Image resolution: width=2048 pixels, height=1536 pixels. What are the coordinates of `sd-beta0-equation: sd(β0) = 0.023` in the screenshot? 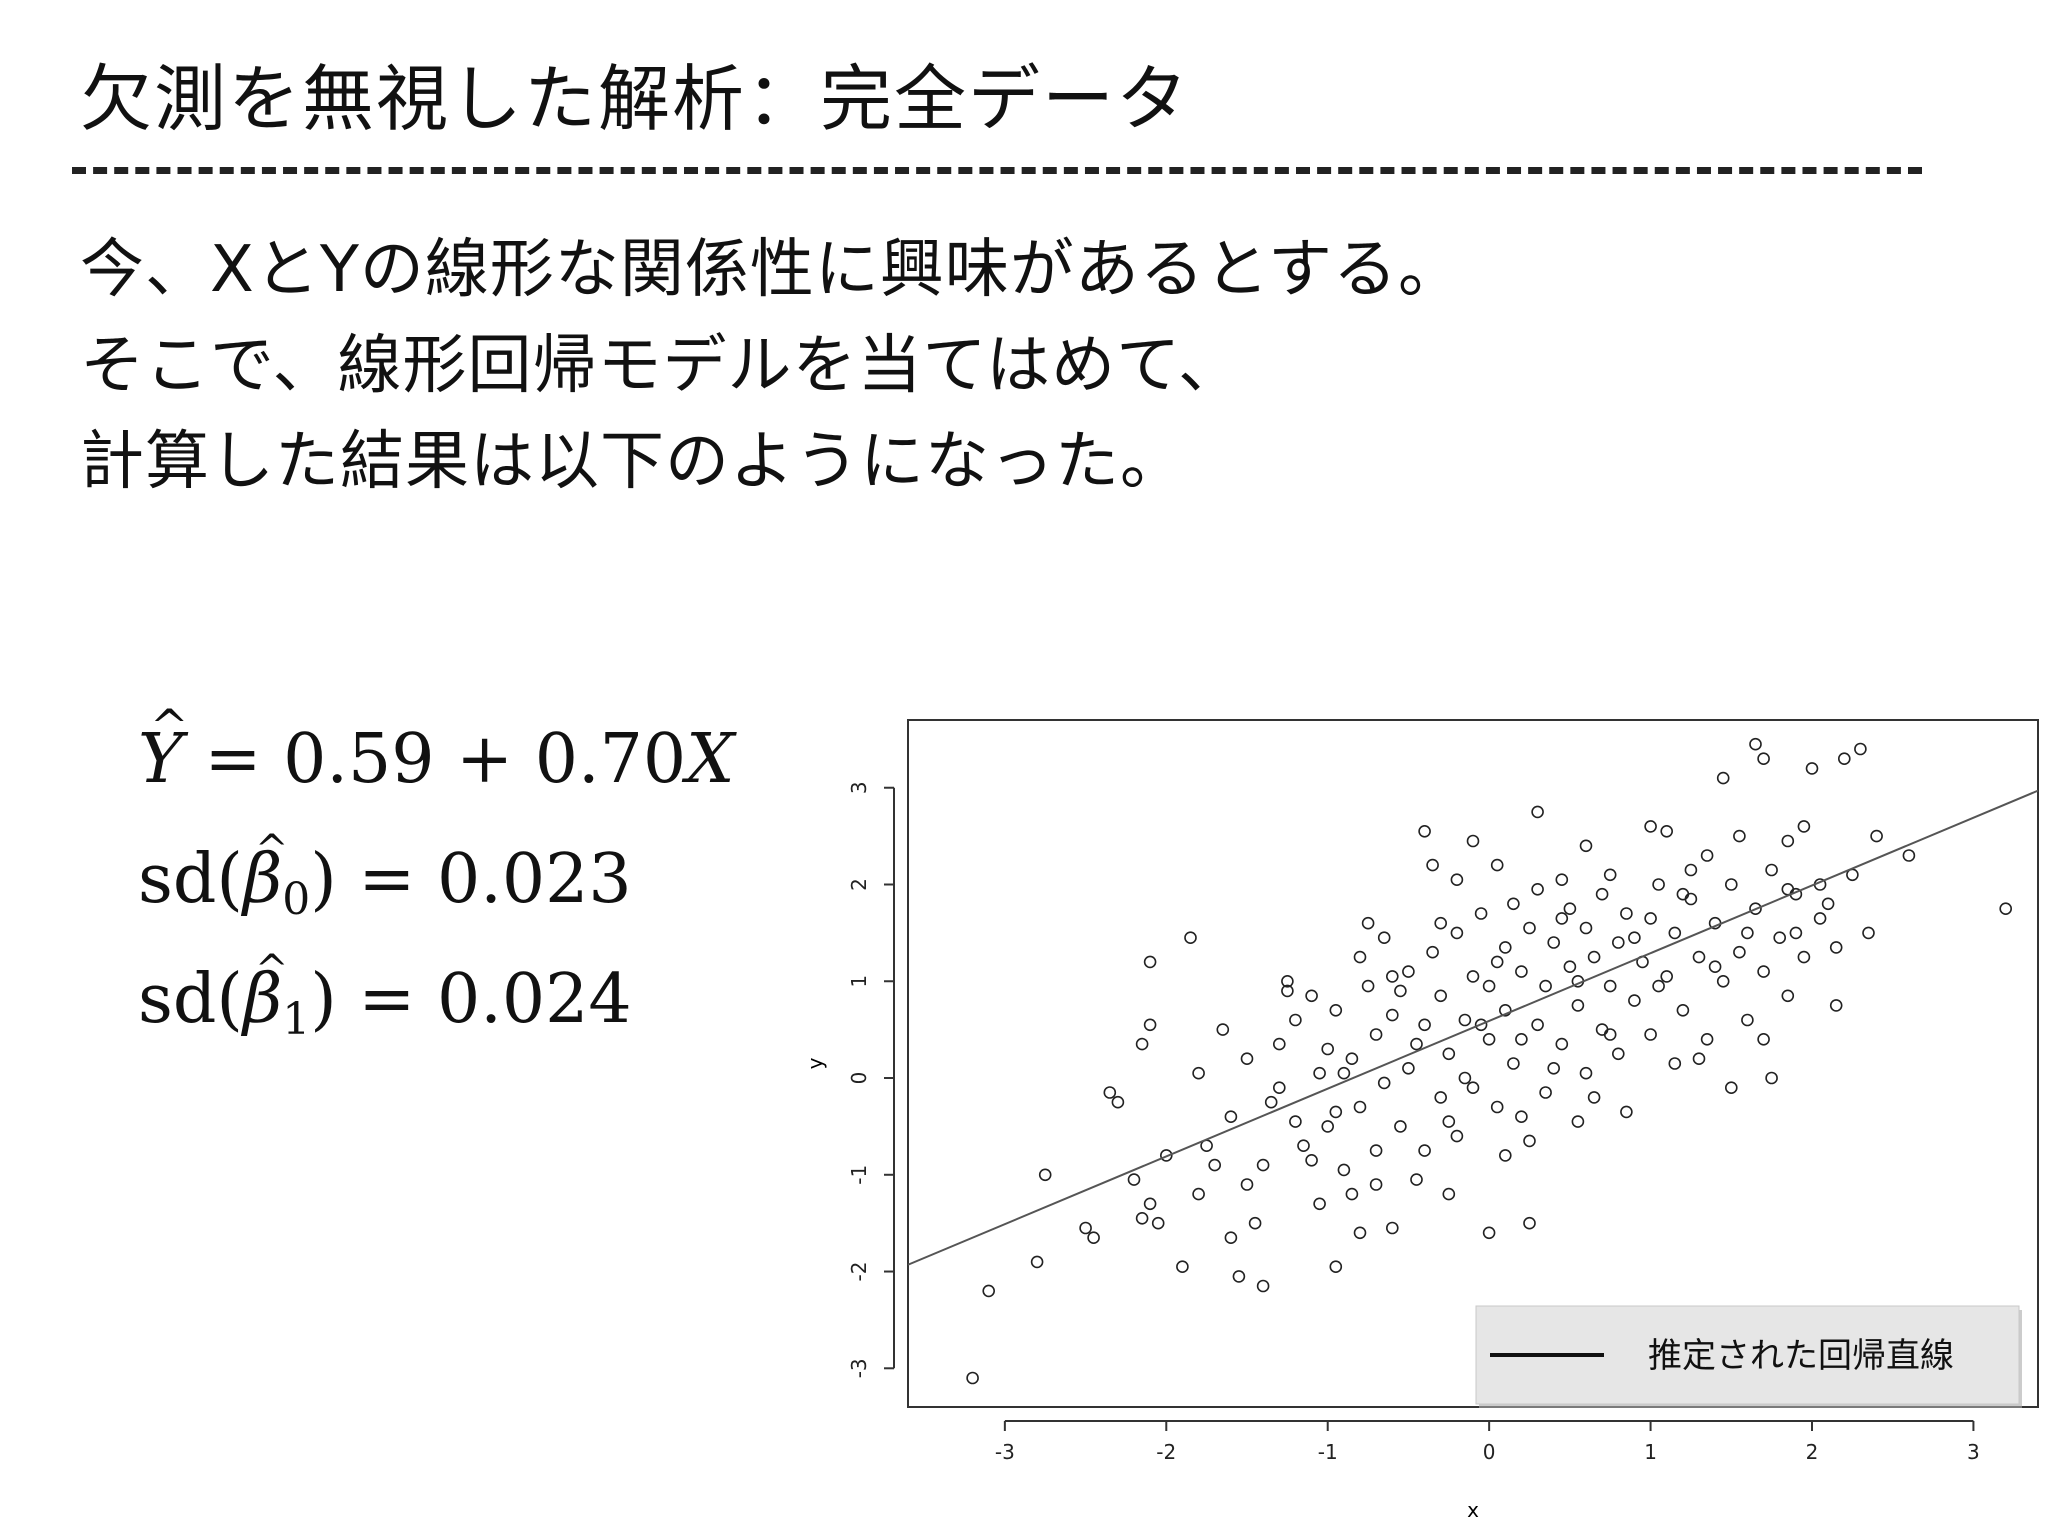 It's located at (436, 865).